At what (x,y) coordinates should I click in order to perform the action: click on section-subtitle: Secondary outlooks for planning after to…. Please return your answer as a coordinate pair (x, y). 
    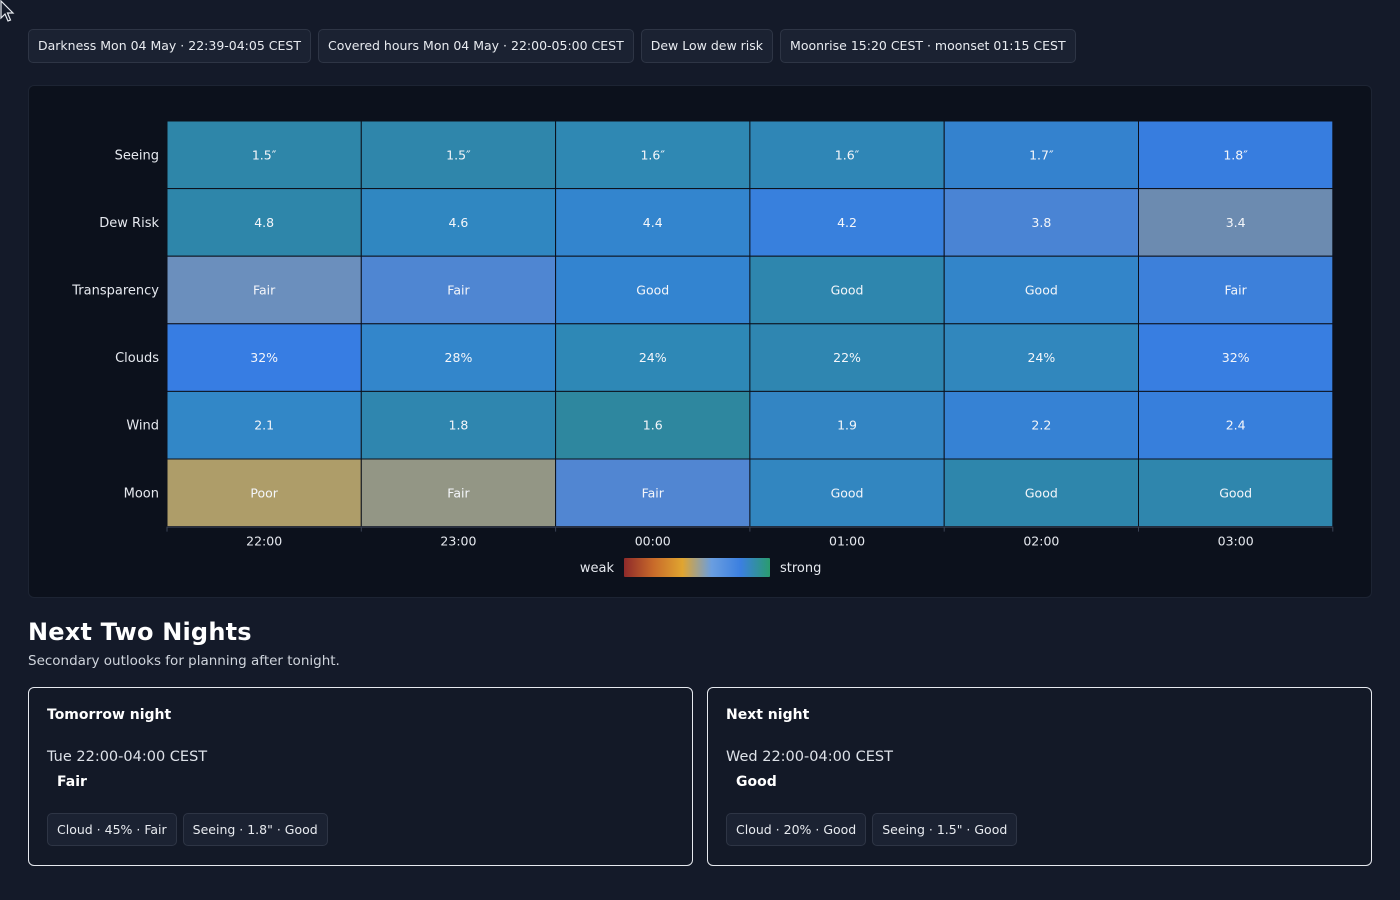
    Looking at the image, I should click on (184, 661).